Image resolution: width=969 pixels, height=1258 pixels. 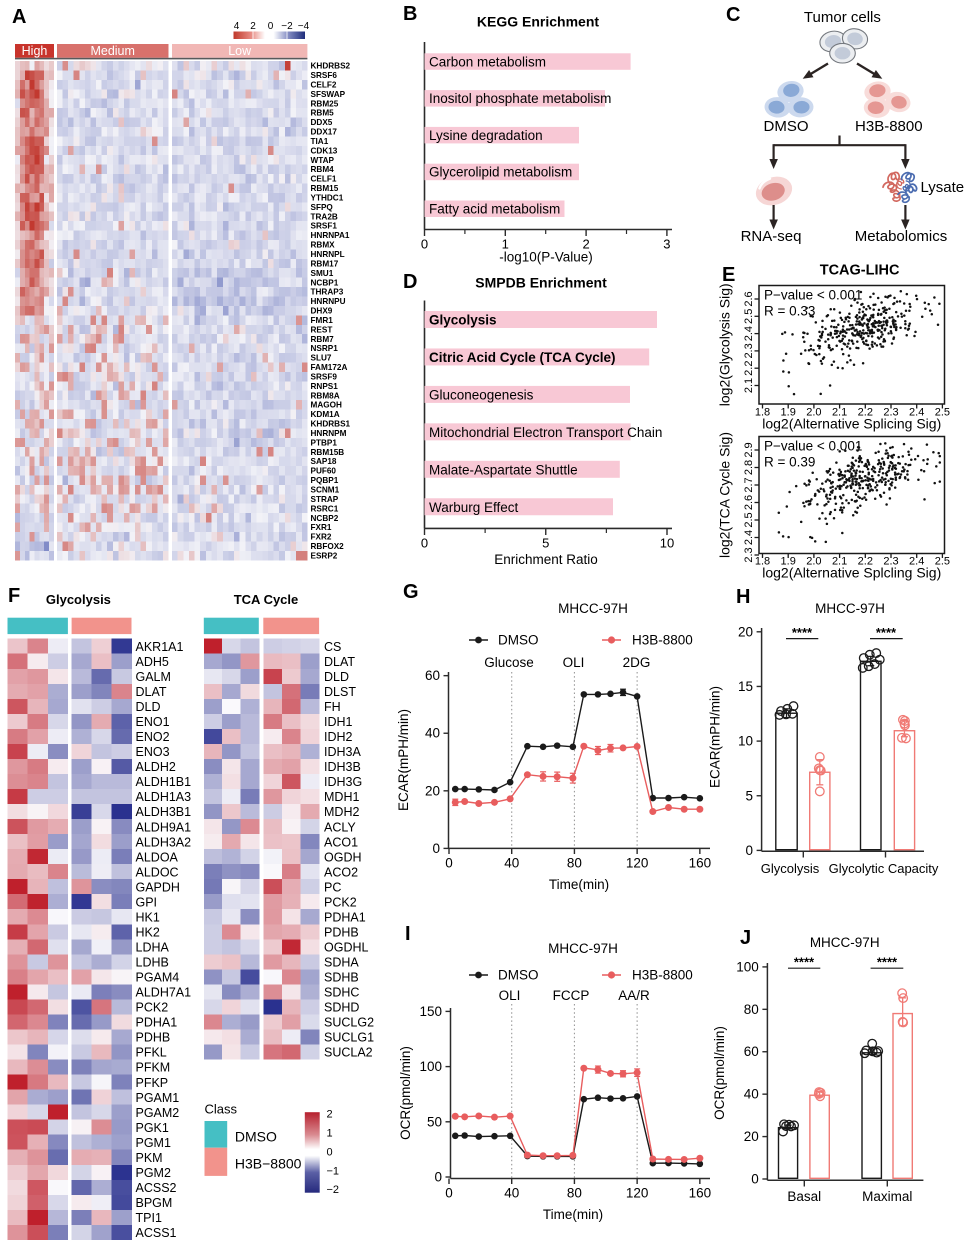 I want to click on svg-text: IDH1, so click(x=338, y=722).